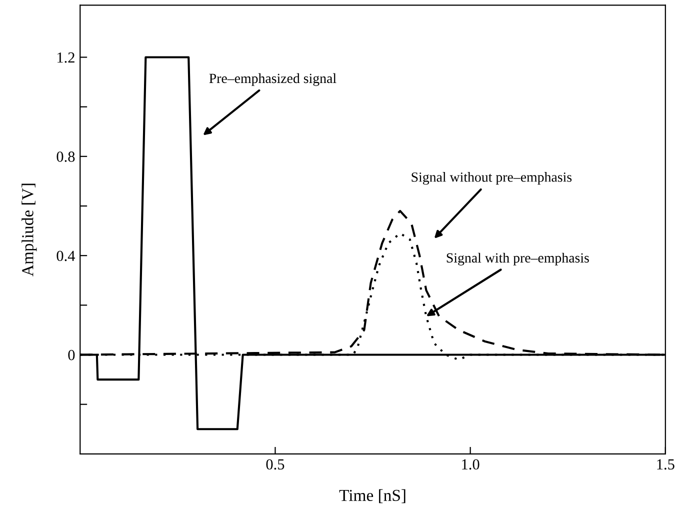 The height and width of the screenshot is (517, 679). I want to click on x-axis-title: Time [nS], so click(372, 496).